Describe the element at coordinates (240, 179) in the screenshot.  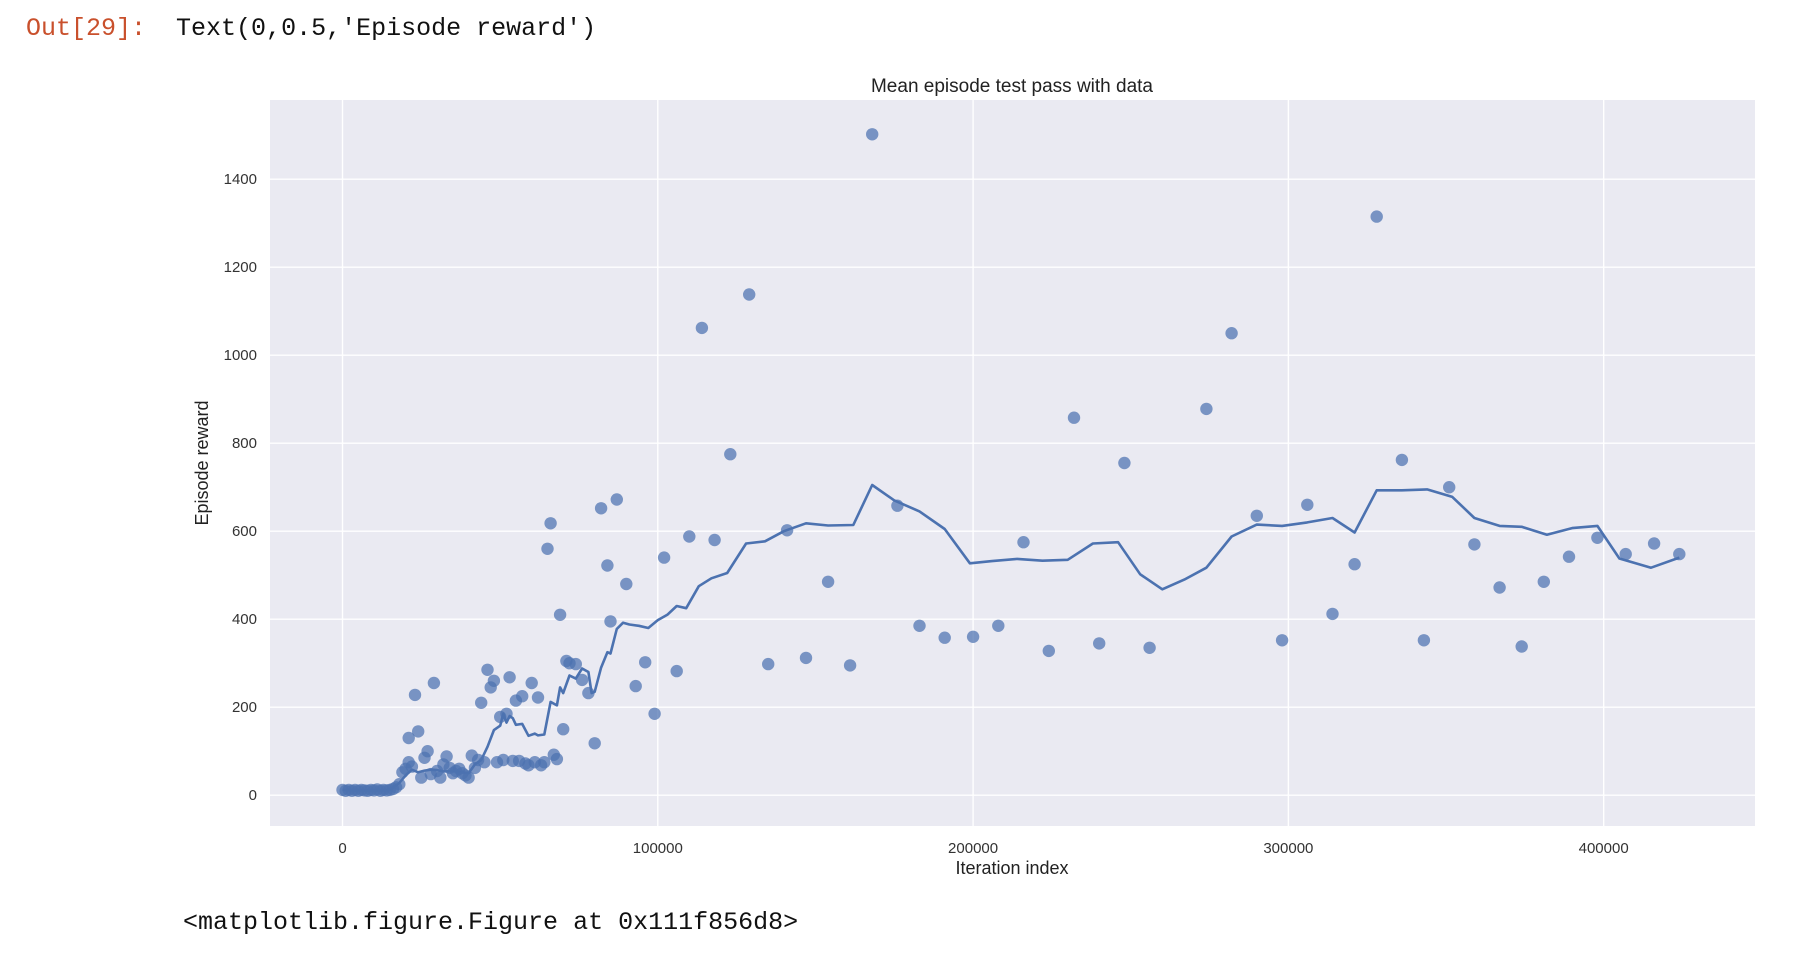
I see `y-tick-label: 1400` at that location.